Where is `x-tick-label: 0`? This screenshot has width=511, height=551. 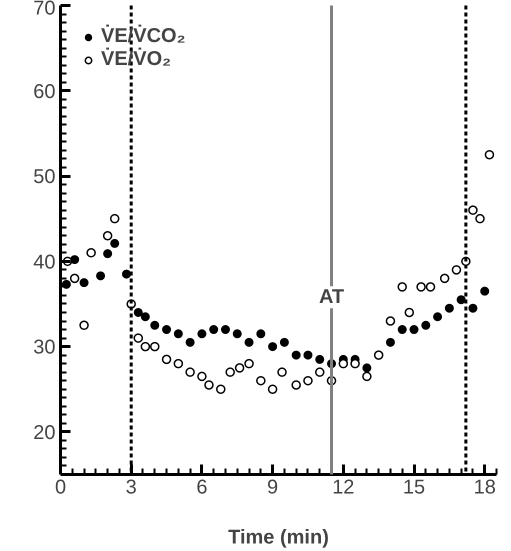 x-tick-label: 0 is located at coordinates (60, 487).